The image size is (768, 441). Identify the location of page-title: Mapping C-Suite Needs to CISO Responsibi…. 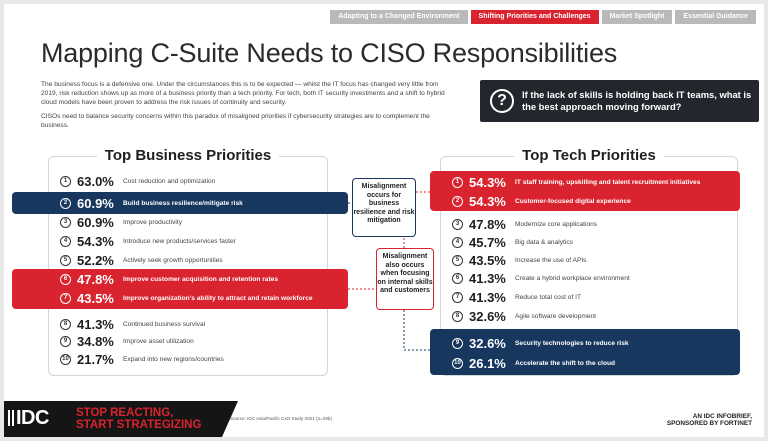
(329, 53).